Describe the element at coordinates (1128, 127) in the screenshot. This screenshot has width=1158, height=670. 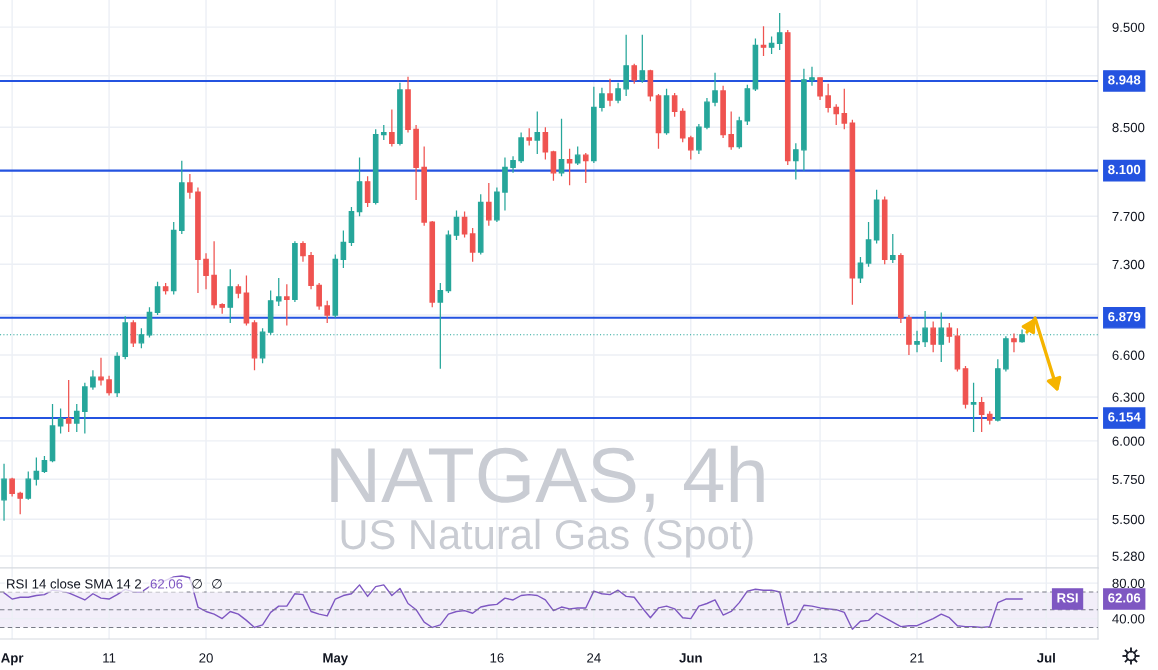
I see `y-tick-label: 8.500` at that location.